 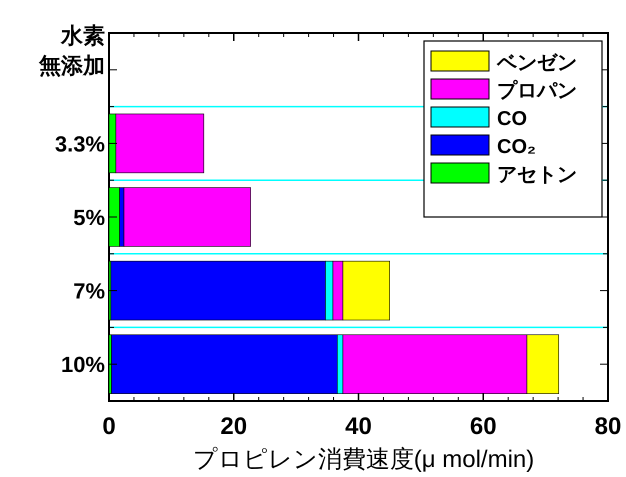 I want to click on x-tick-label: 0, so click(x=109, y=426).